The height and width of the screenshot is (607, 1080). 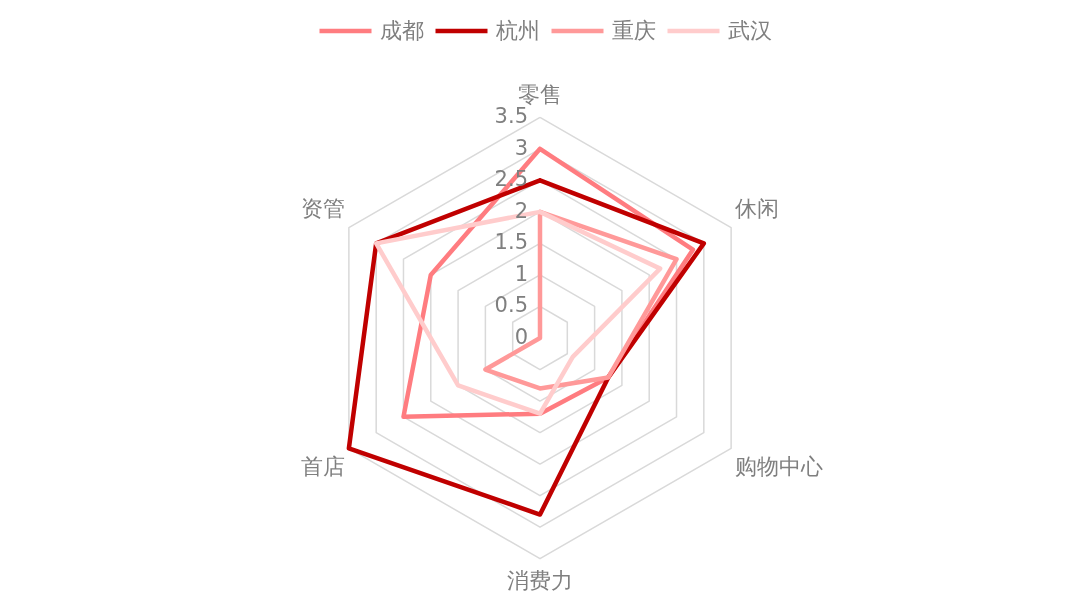 What do you see at coordinates (521, 337) in the screenshot?
I see `y-tick-label: 0` at bounding box center [521, 337].